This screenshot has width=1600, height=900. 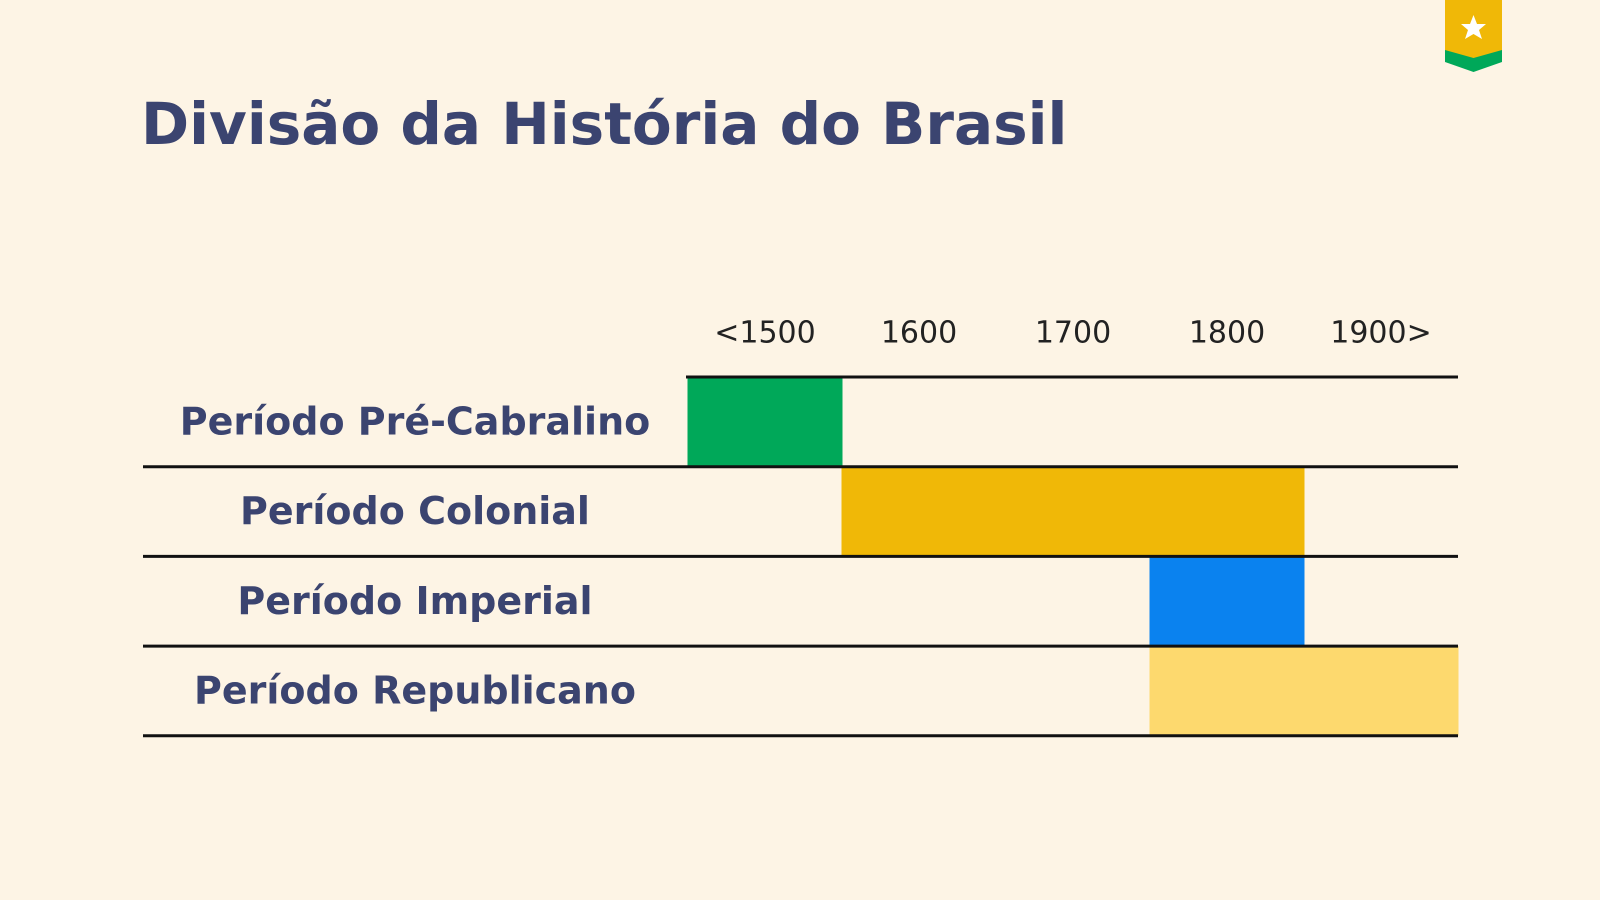 I want to click on column-header: <1500, so click(x=764, y=333).